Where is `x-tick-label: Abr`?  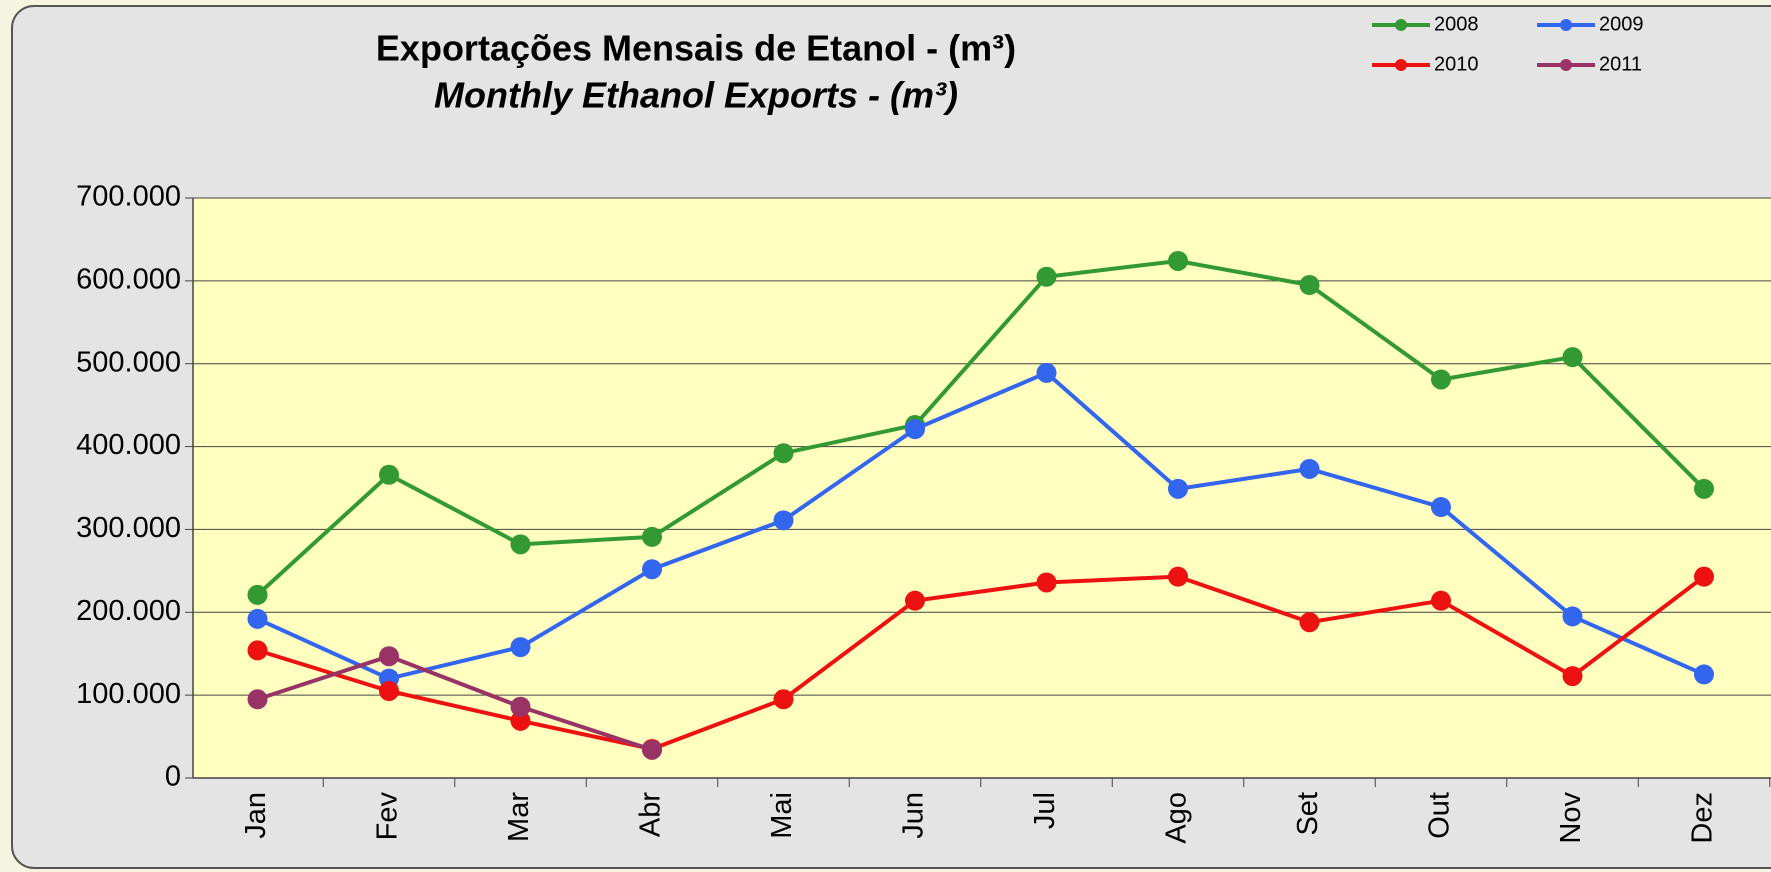
x-tick-label: Abr is located at coordinates (651, 814).